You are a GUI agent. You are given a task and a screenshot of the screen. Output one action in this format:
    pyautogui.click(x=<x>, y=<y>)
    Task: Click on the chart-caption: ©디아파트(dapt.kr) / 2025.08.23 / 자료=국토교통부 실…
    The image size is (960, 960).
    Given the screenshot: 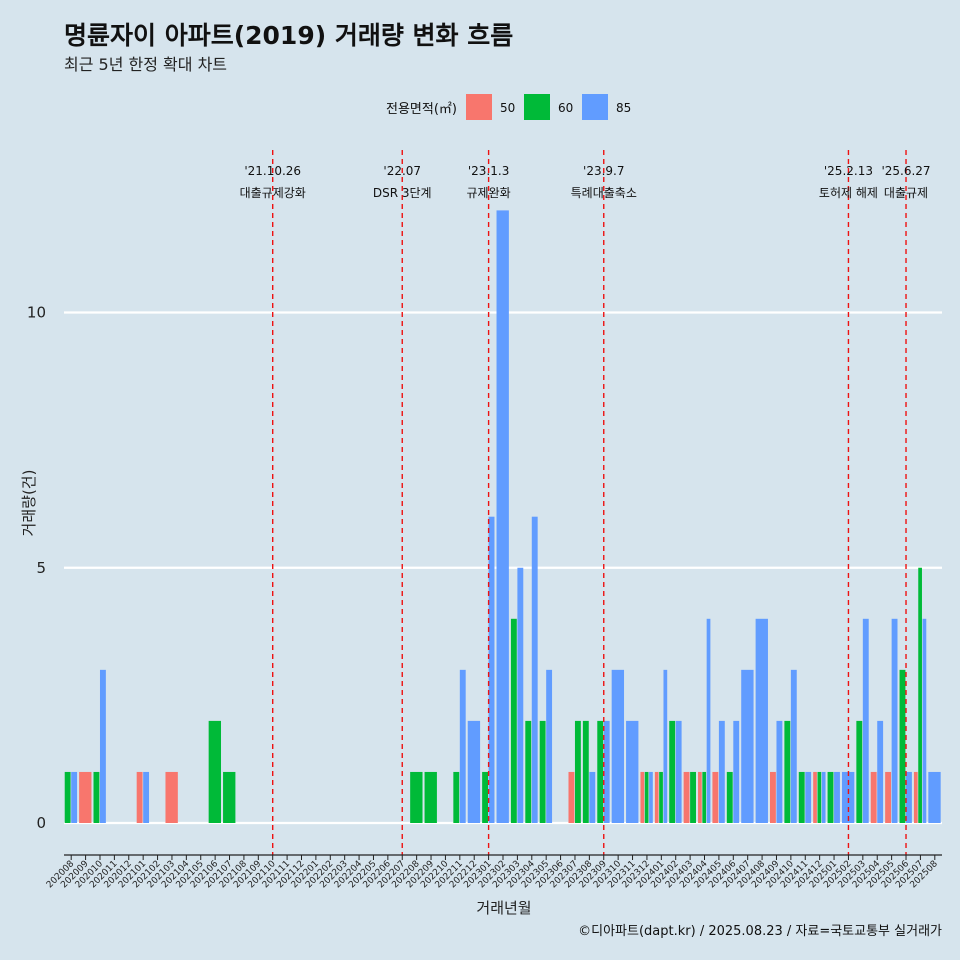 What is the action you would take?
    pyautogui.click(x=760, y=931)
    